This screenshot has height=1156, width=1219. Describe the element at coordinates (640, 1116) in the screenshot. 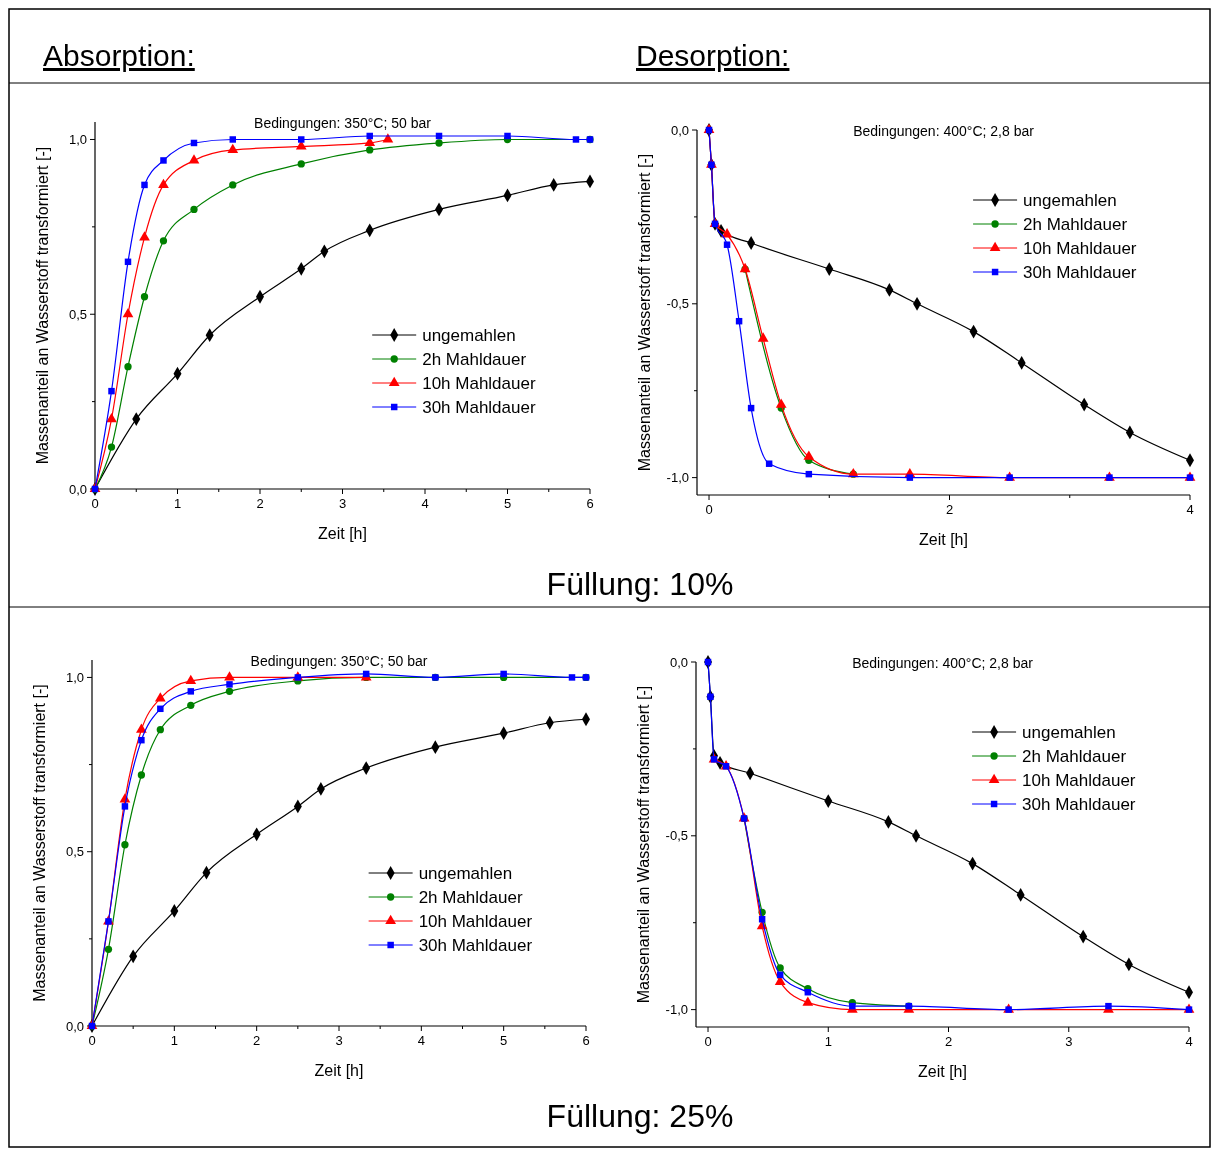

I see `text: Füllung: 25%` at that location.